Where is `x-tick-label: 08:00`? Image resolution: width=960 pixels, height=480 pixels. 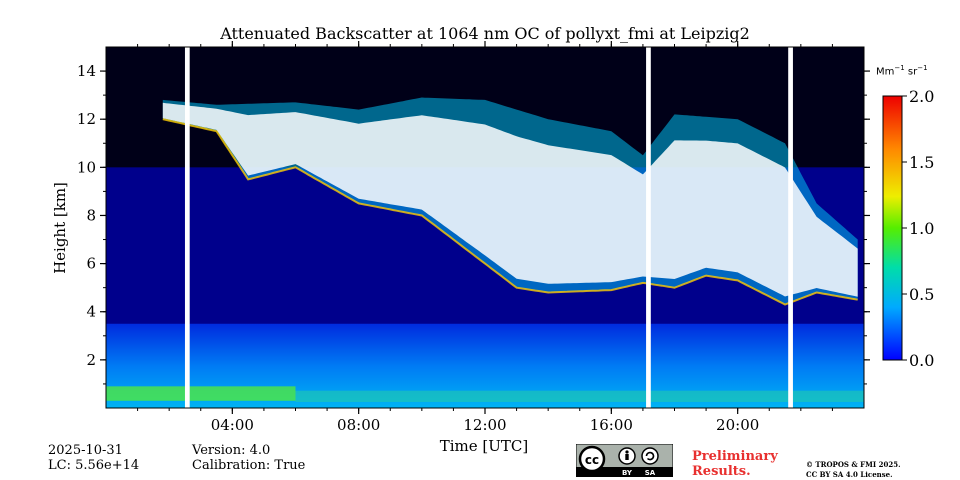
x-tick-label: 08:00 is located at coordinates (358, 425).